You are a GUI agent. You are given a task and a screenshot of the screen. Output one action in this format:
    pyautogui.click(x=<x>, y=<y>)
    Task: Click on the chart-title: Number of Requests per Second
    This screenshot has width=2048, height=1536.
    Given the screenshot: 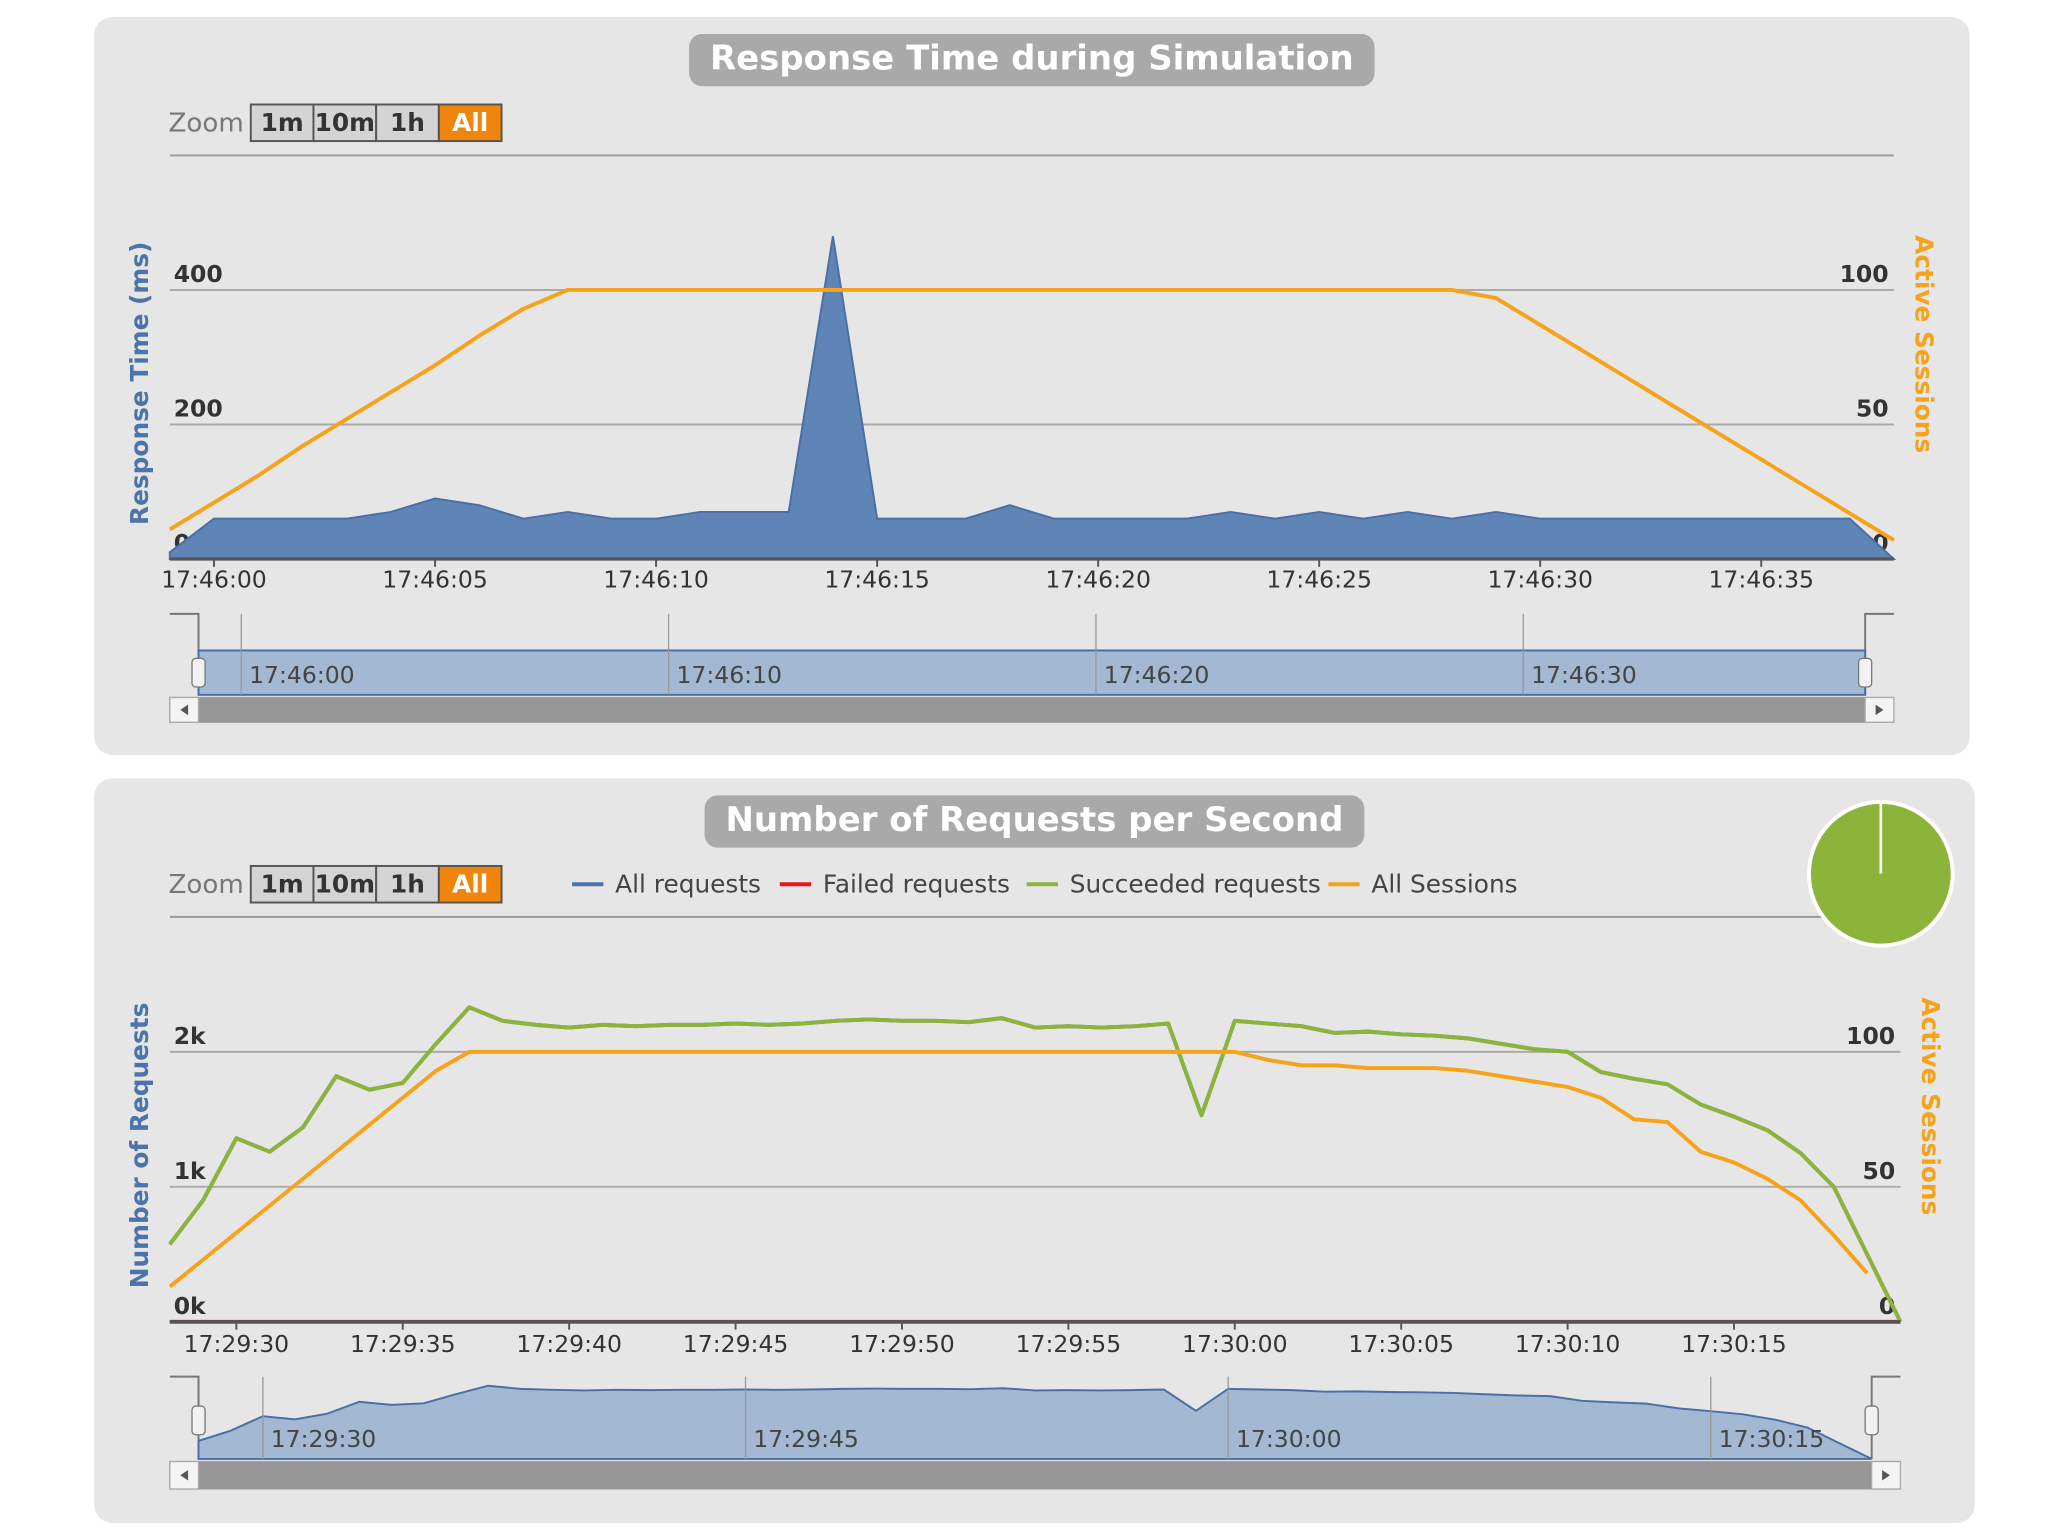 What is the action you would take?
    pyautogui.click(x=1034, y=820)
    